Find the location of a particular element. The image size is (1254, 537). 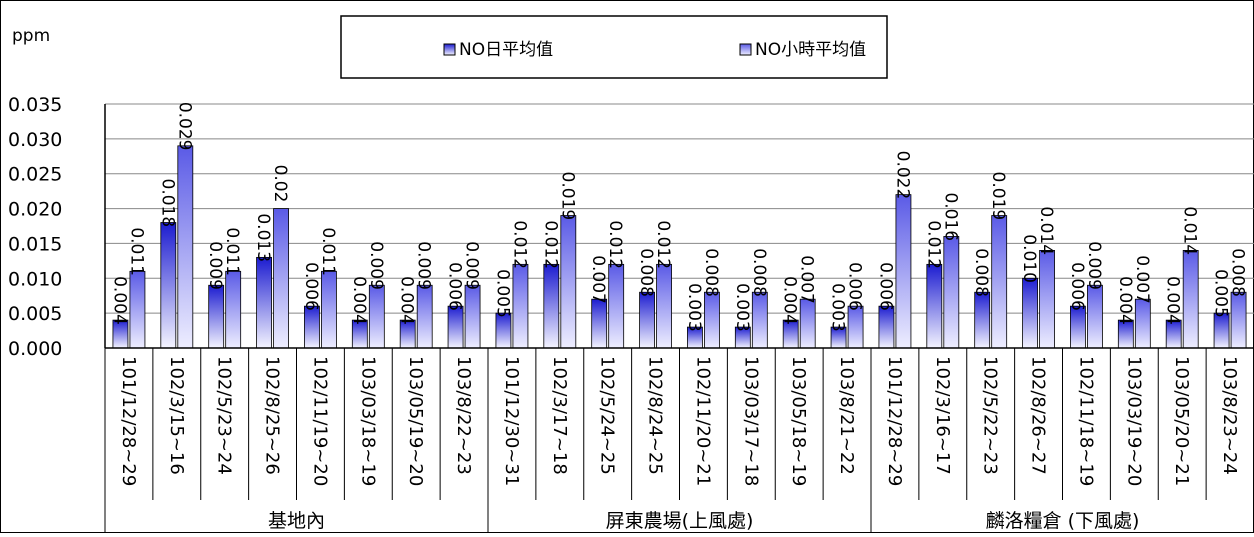

legend-label-hour: NO小時平均值 is located at coordinates (810, 50).